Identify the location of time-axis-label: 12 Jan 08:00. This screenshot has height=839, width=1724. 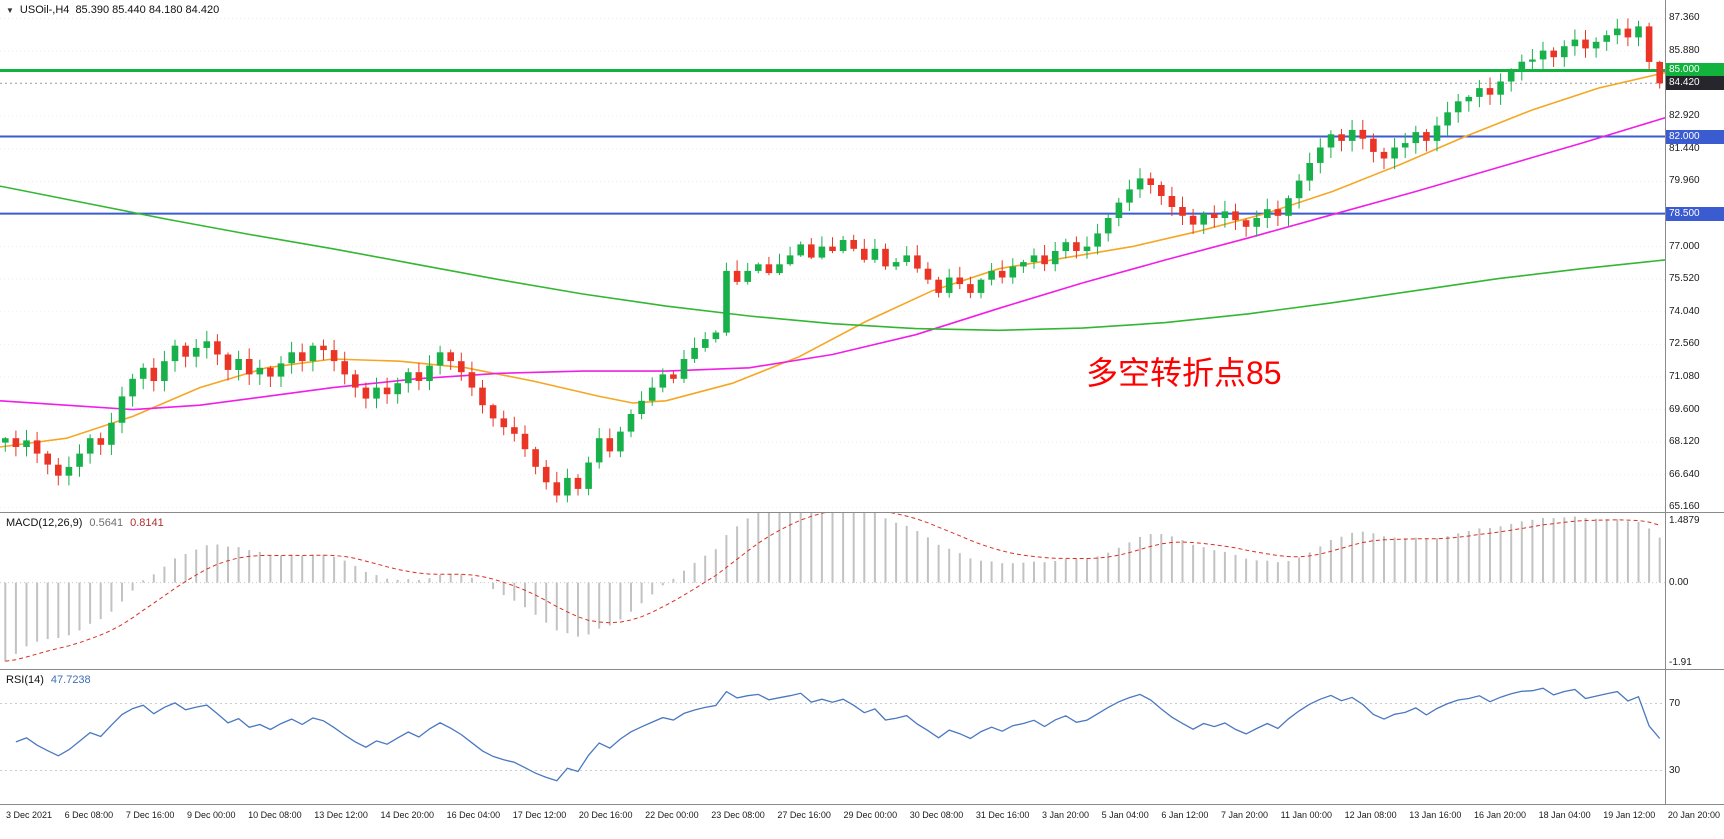
(1370, 815).